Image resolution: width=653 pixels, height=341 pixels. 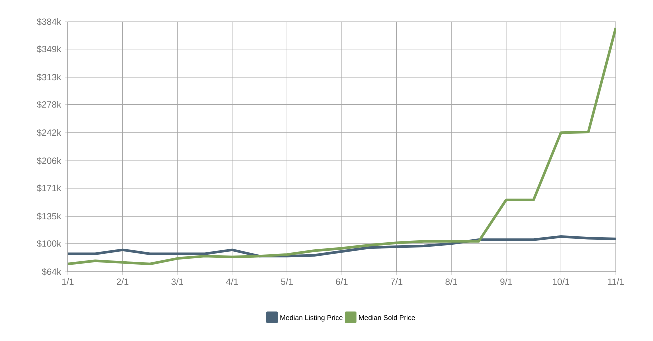 I want to click on y-tick-label: $278k, so click(x=49, y=104).